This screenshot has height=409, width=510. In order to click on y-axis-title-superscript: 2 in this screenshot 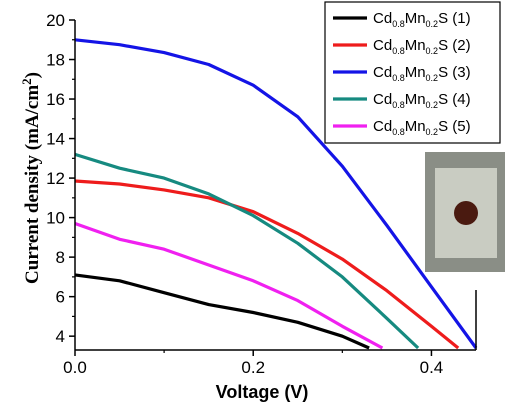, I will do `click(26, 81)`.